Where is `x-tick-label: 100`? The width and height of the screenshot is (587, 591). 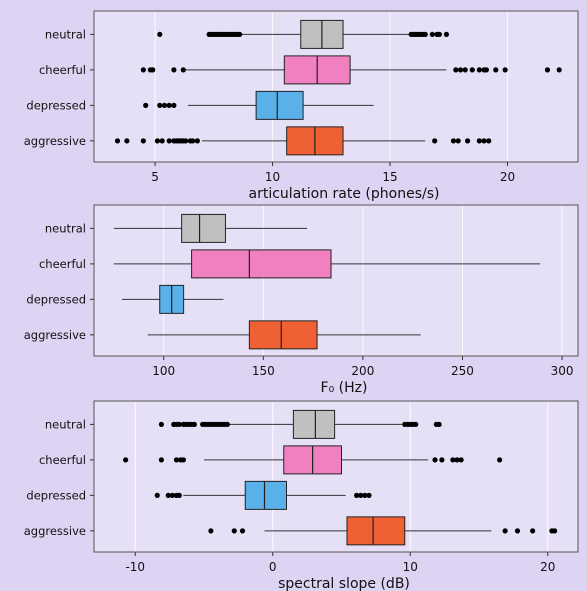
x-tick-label: 100 is located at coordinates (163, 371).